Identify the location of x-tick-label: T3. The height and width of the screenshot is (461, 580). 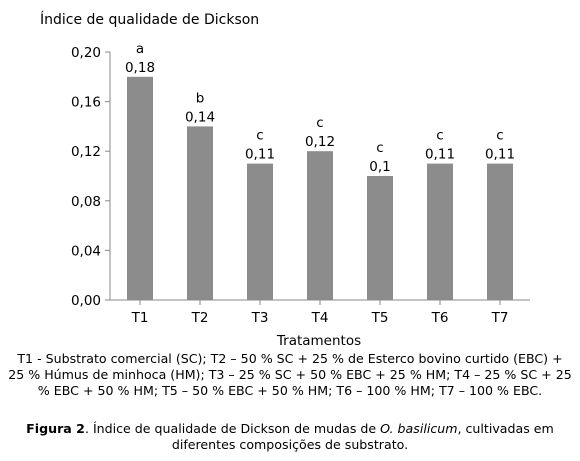
(260, 318).